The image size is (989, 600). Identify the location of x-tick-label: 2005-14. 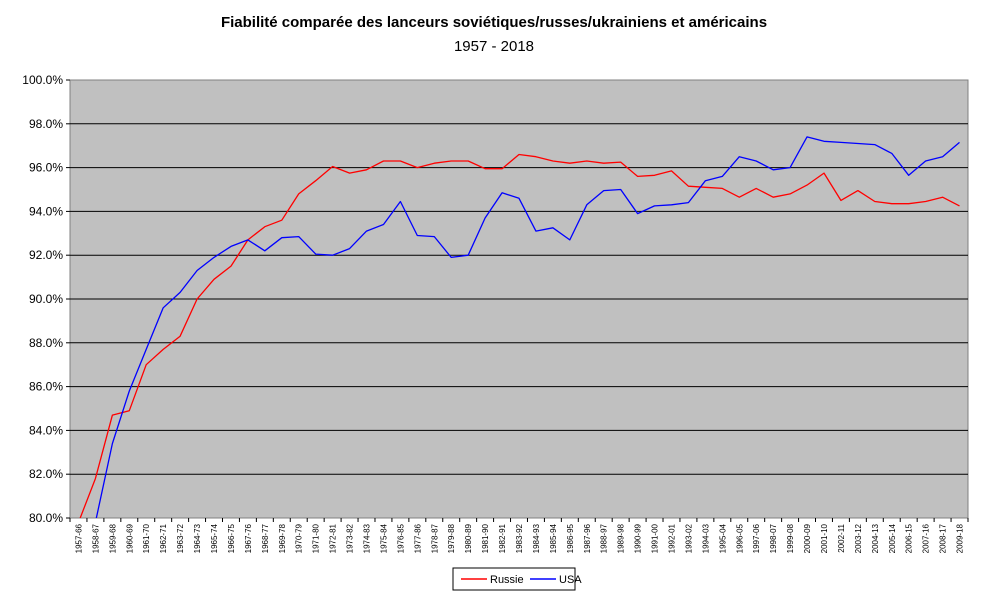
(892, 538).